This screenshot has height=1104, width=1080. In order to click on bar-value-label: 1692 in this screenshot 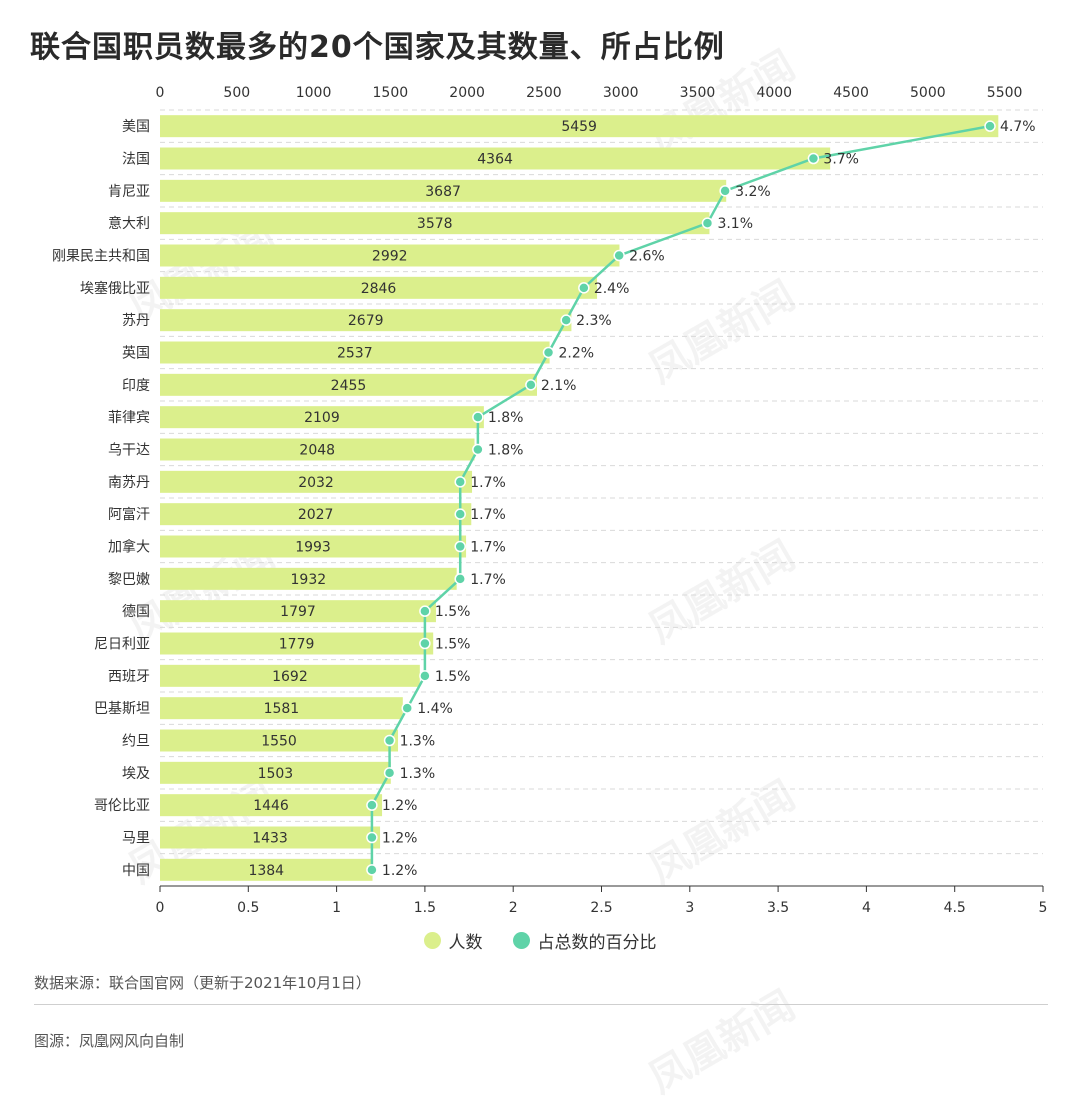, I will do `click(290, 677)`.